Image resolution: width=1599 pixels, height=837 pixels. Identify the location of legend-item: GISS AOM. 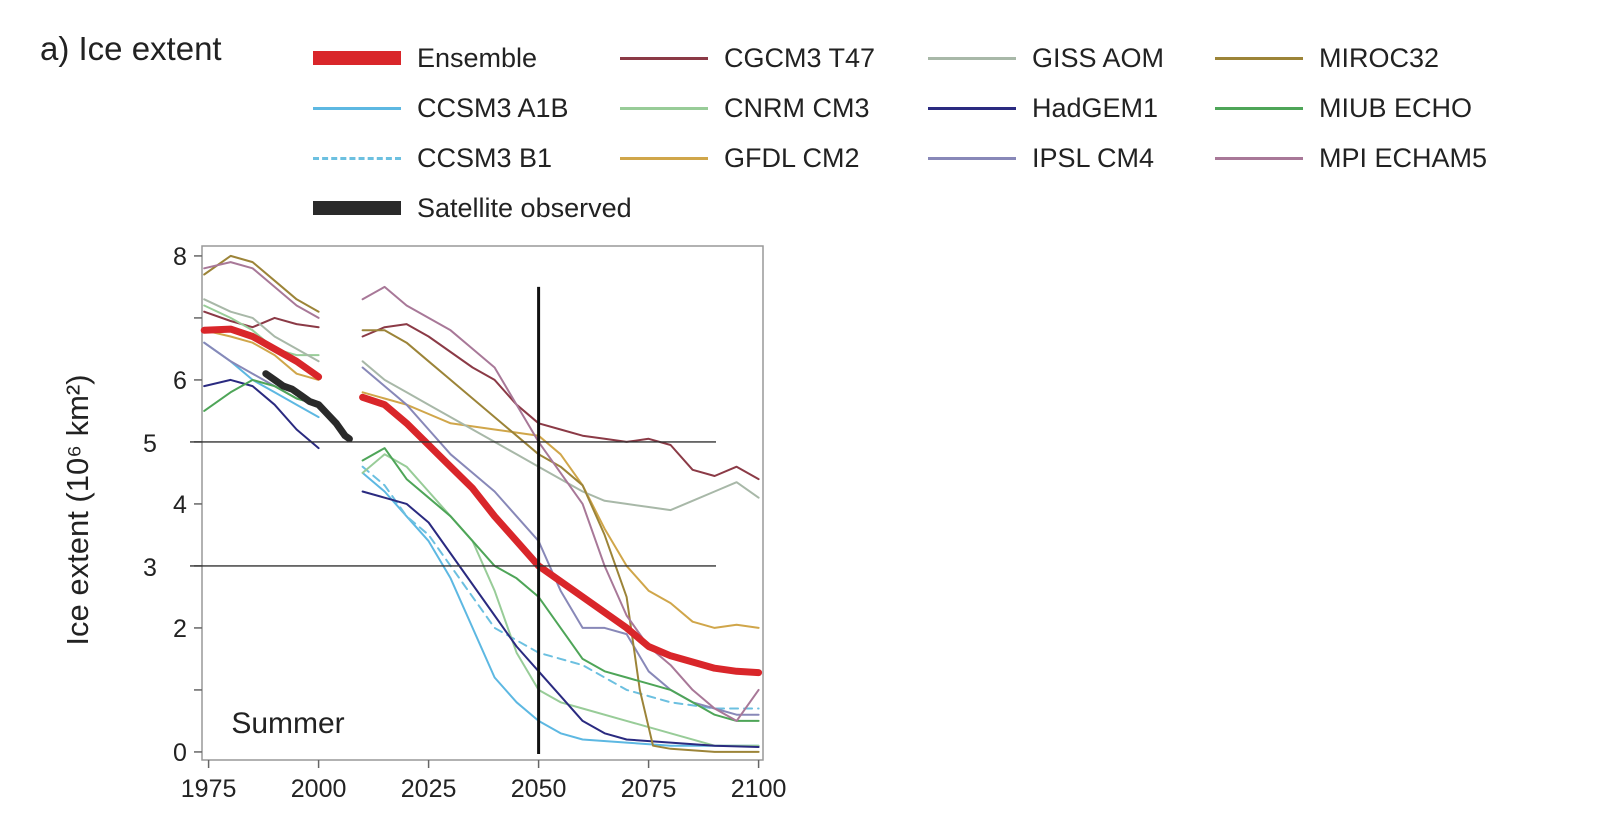
(1046, 58).